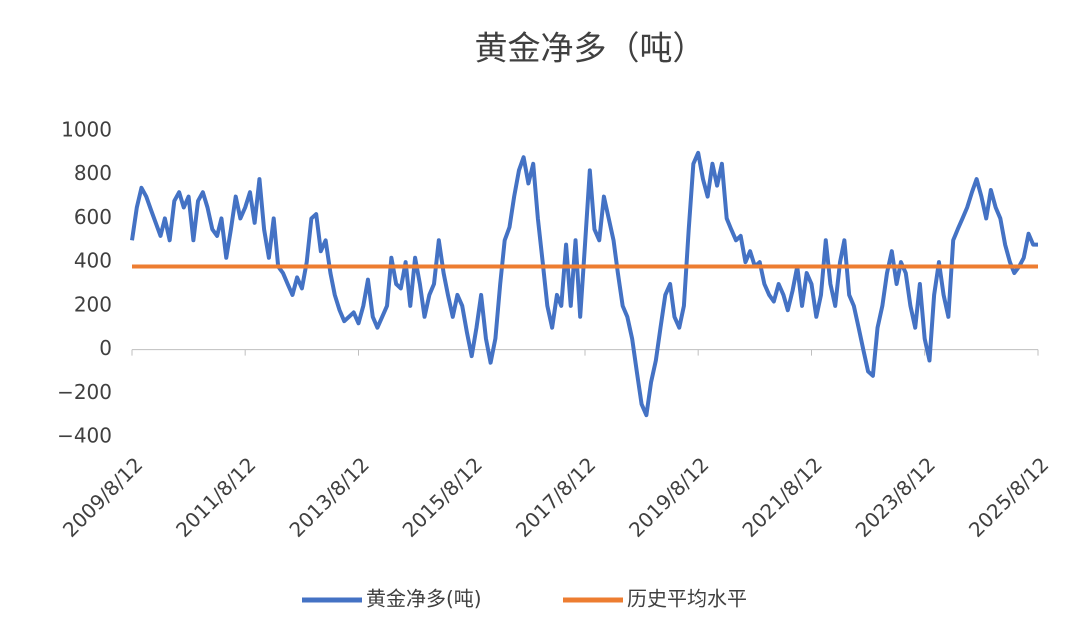 This screenshot has width=1080, height=639. I want to click on x-tick-label: 2019/8/12, so click(668, 496).